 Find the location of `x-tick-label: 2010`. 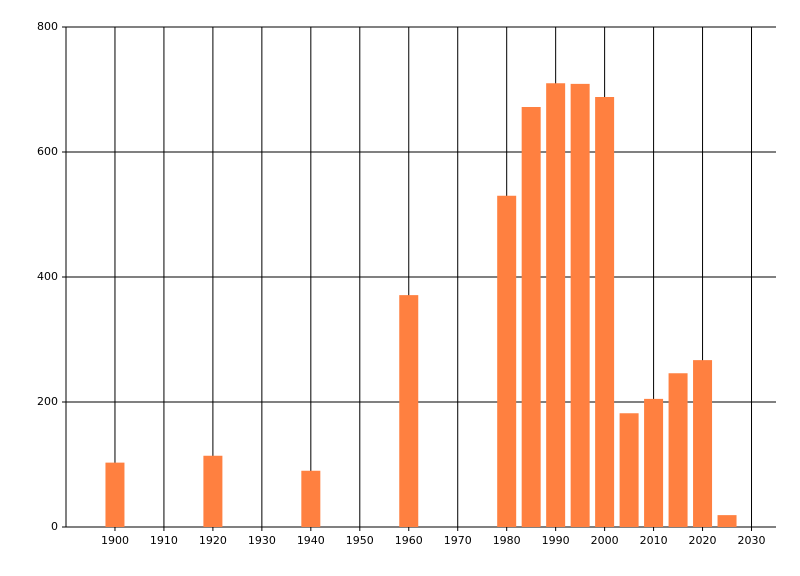

x-tick-label: 2010 is located at coordinates (654, 540).